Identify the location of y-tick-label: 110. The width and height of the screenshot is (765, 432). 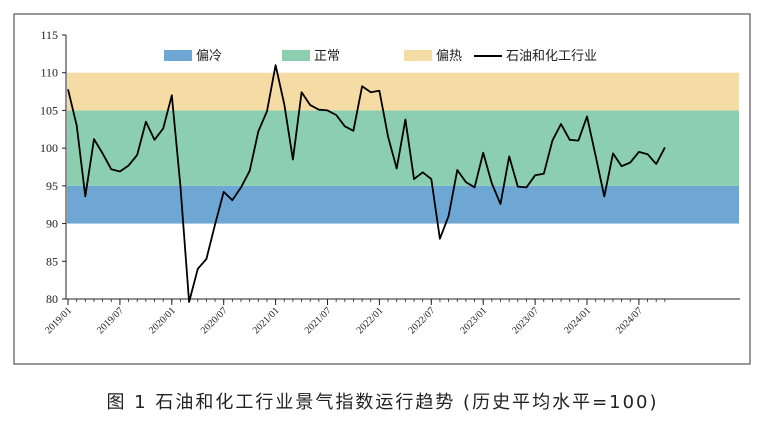
(49, 73).